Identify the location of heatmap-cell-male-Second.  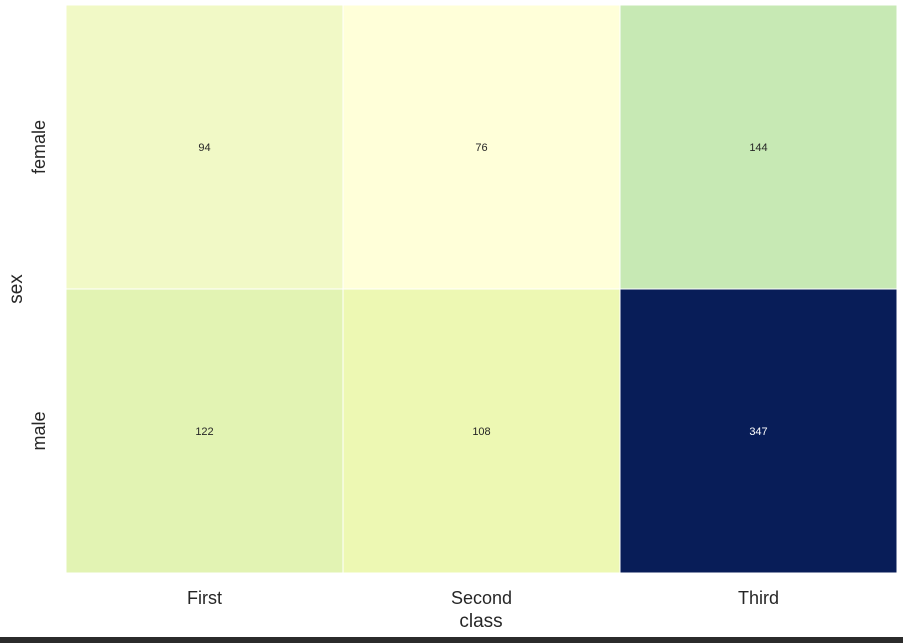
(481, 431).